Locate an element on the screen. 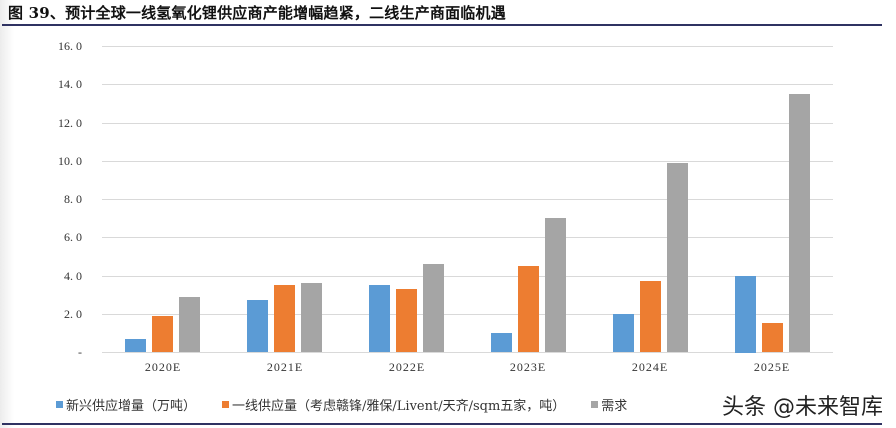 This screenshot has height=428, width=896. legend-label: 新兴供应增量（万吨） is located at coordinates (131, 406).